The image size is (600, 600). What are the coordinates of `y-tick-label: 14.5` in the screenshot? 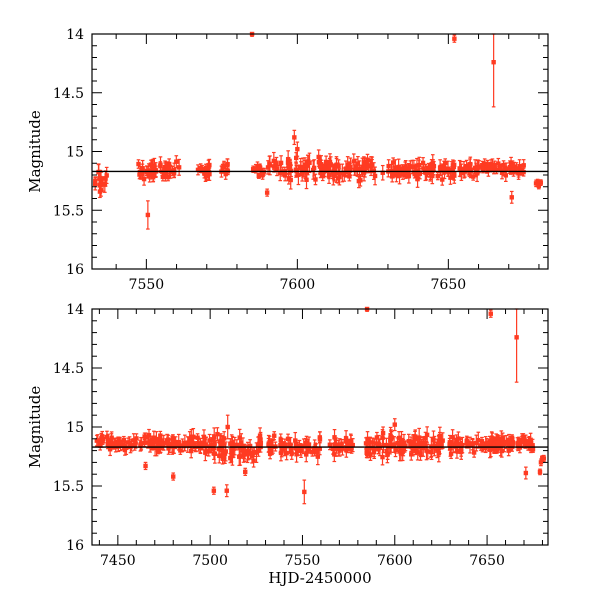 It's located at (68, 94).